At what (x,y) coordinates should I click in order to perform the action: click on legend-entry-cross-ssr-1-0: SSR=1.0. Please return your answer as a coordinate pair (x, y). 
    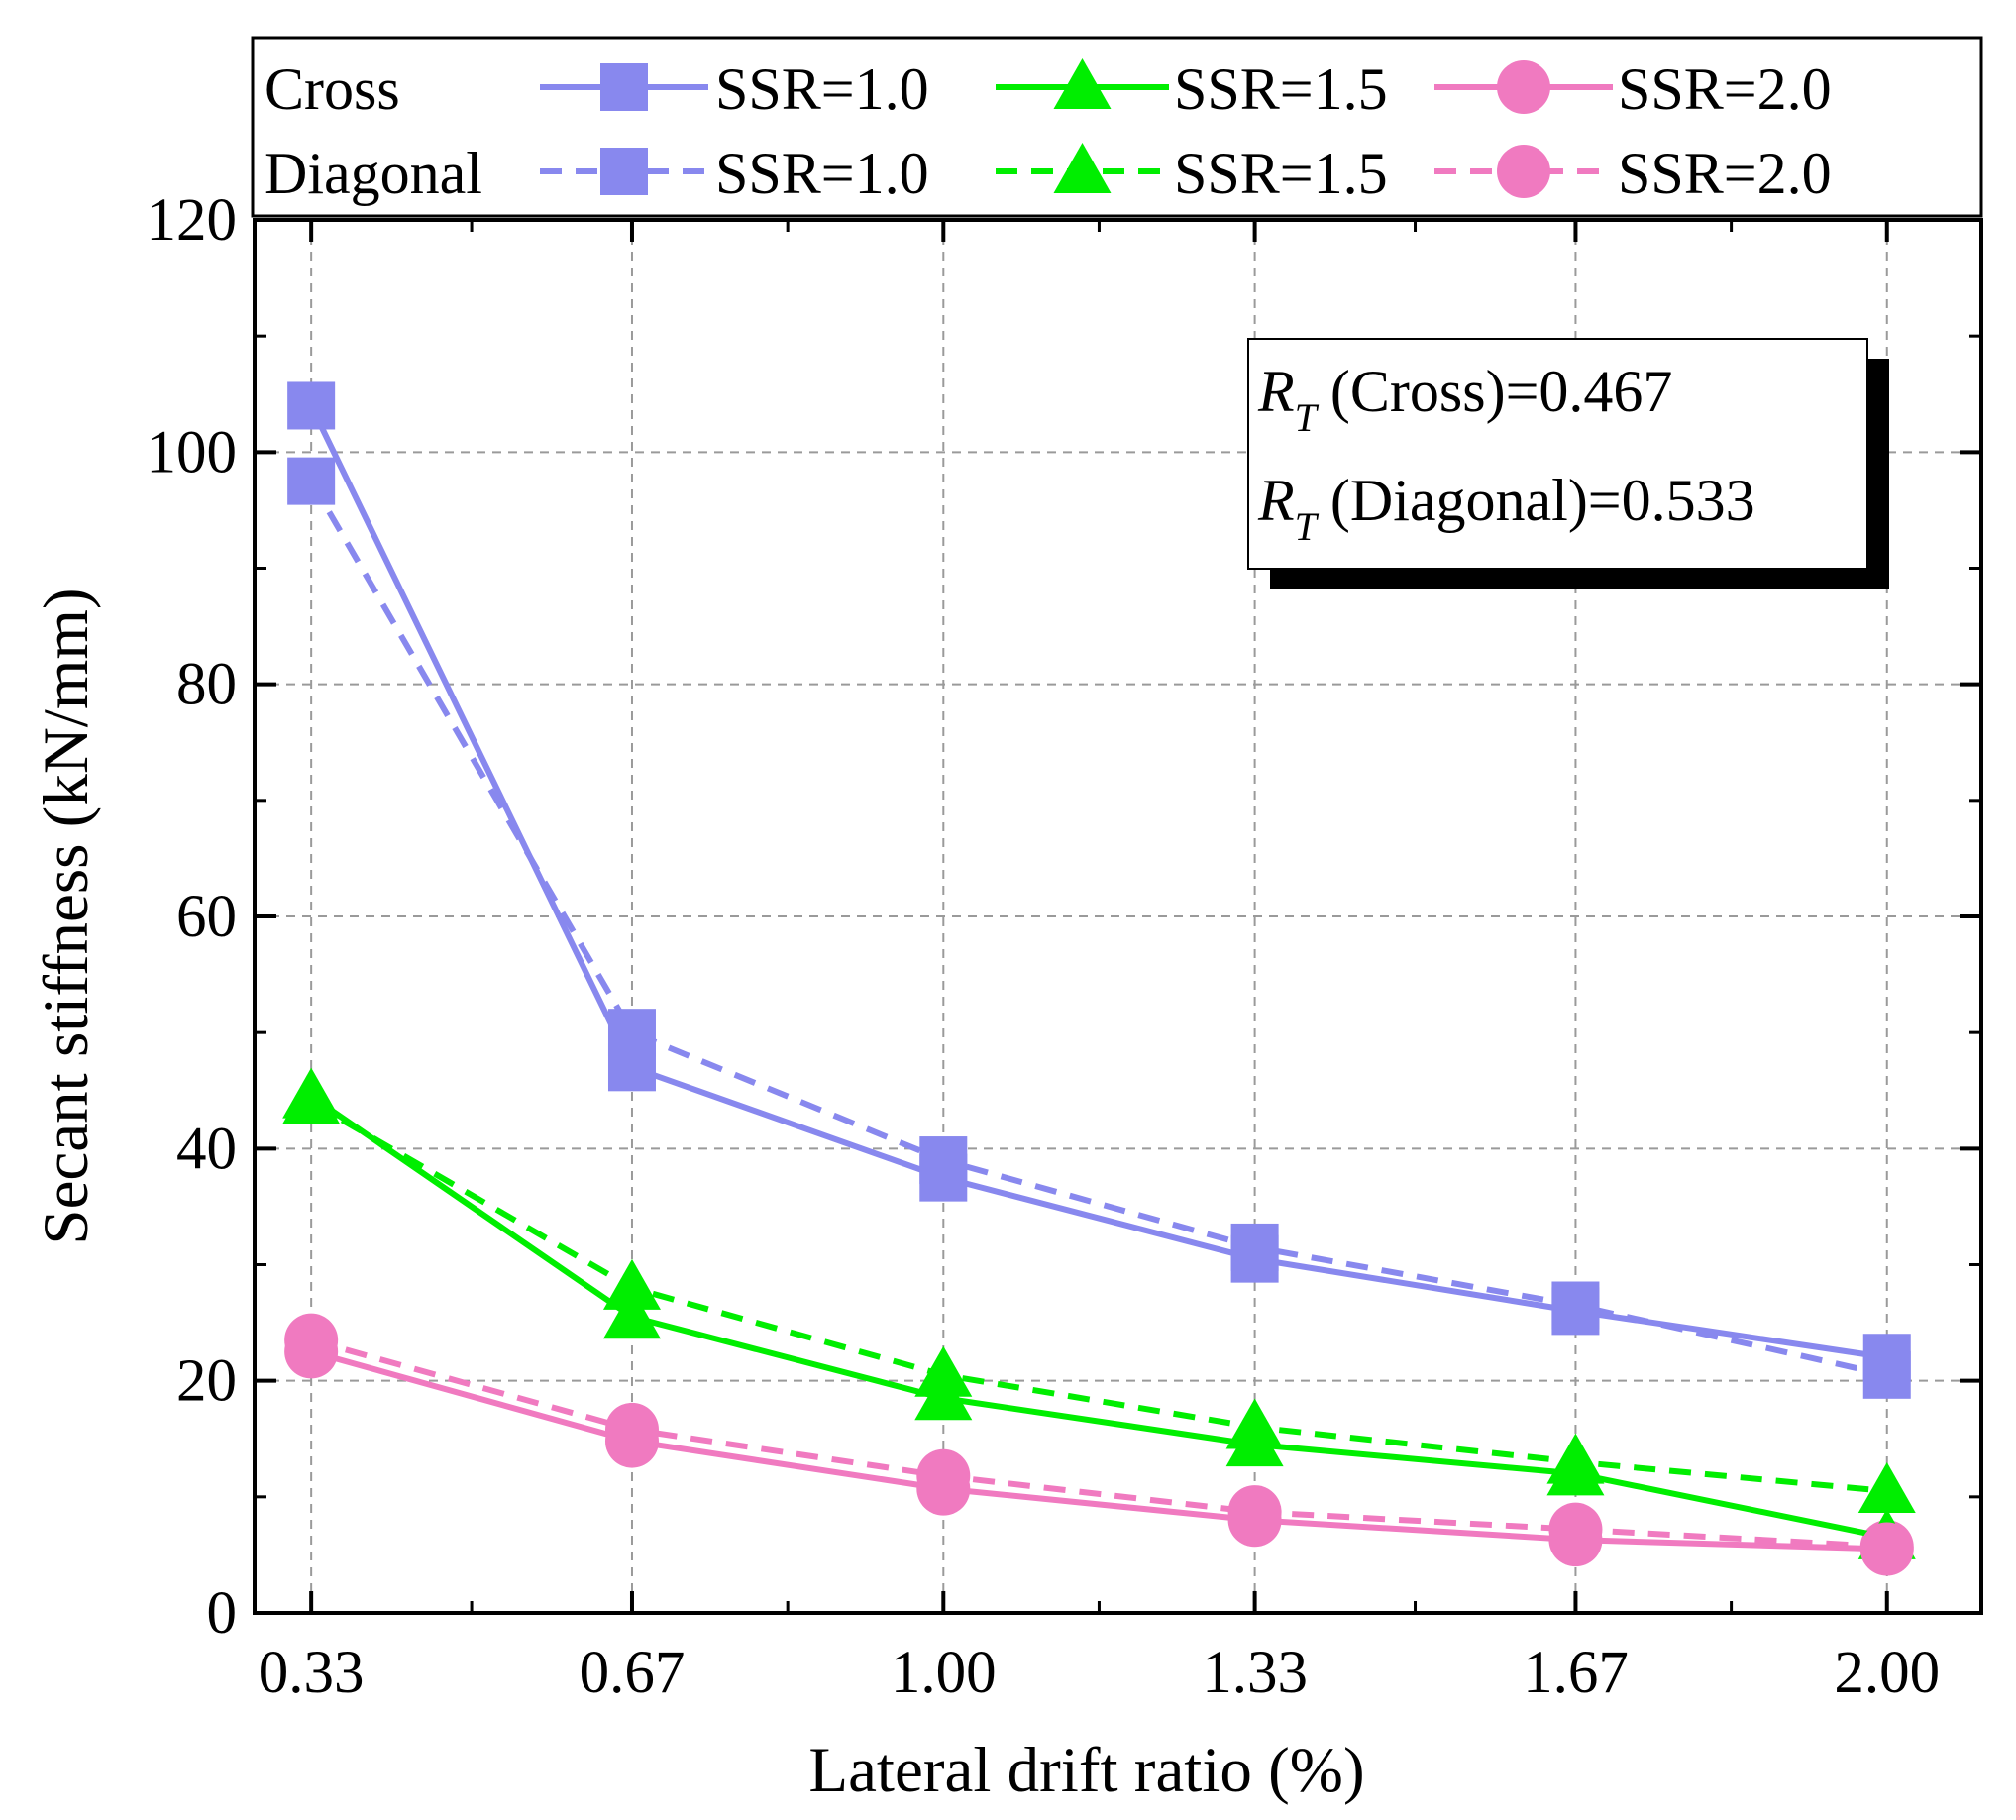
    Looking at the image, I should click on (735, 89).